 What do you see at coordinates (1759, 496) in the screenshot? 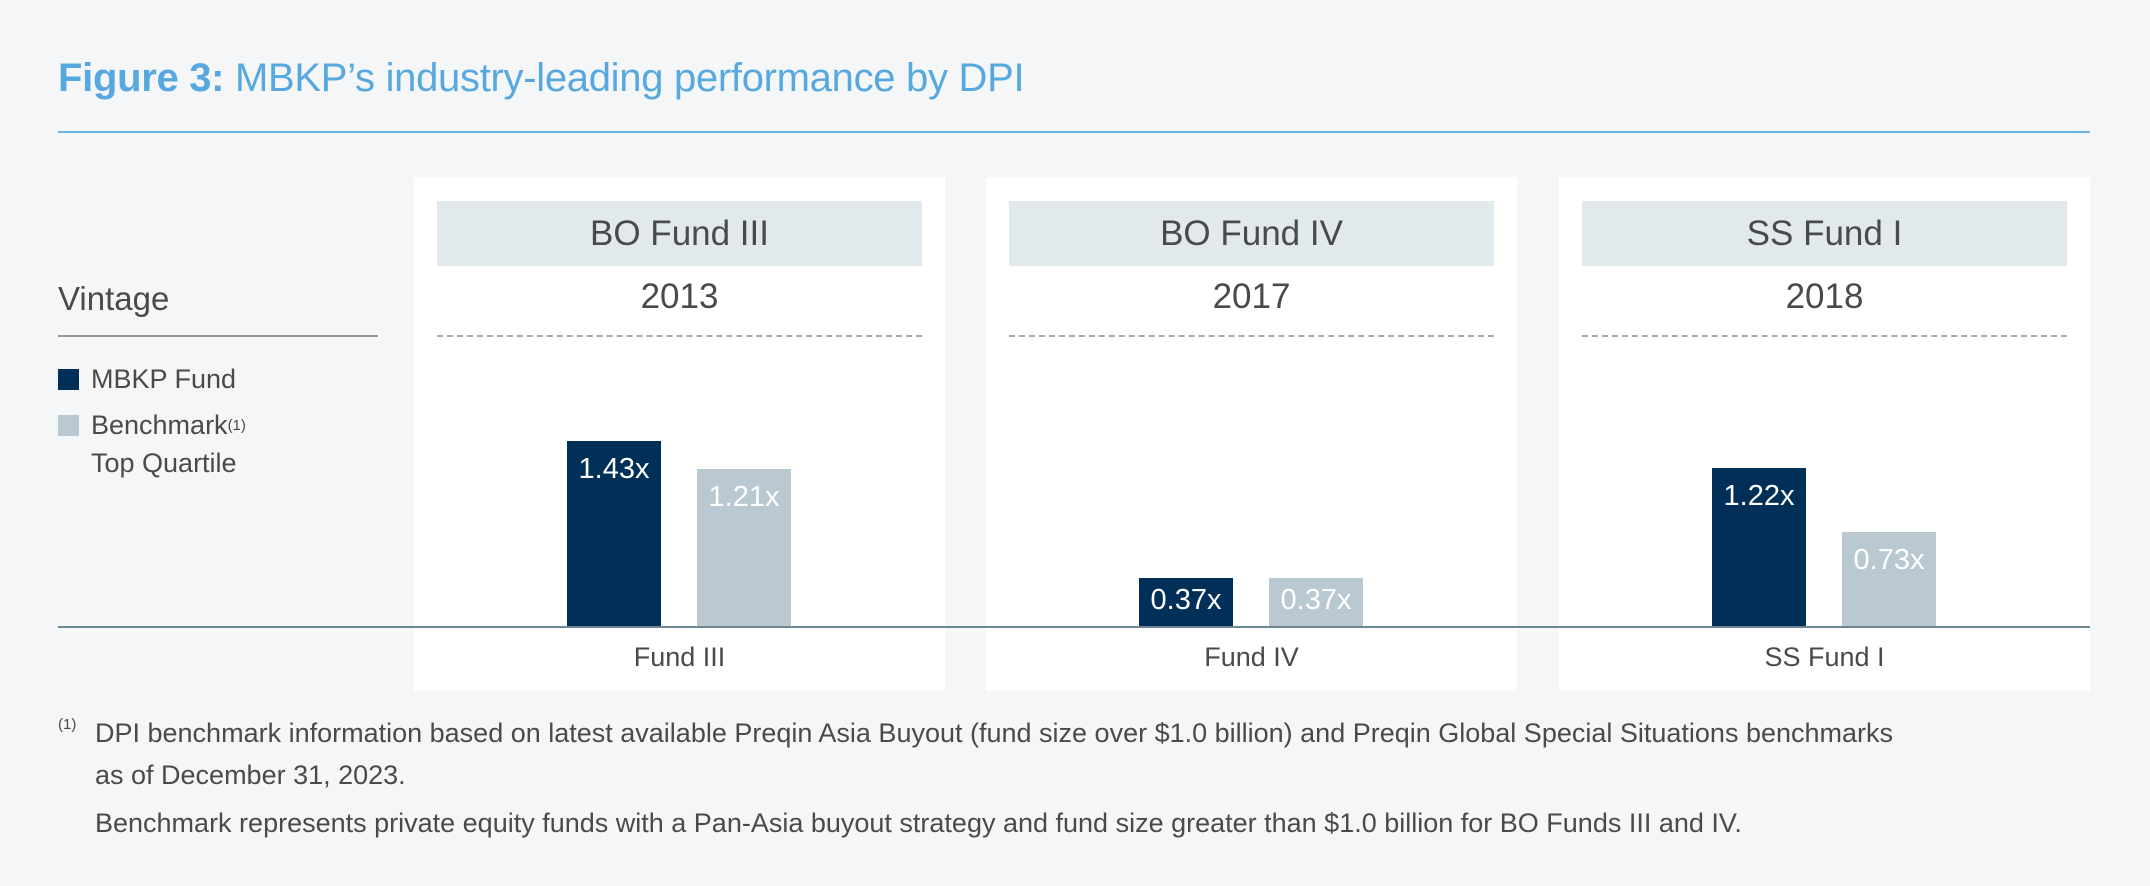
I see `data-label: 1.22x` at bounding box center [1759, 496].